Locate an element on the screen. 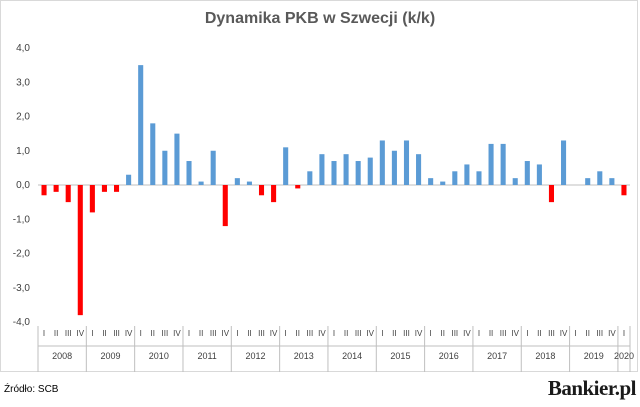  year-tick-label: 2014 is located at coordinates (352, 356).